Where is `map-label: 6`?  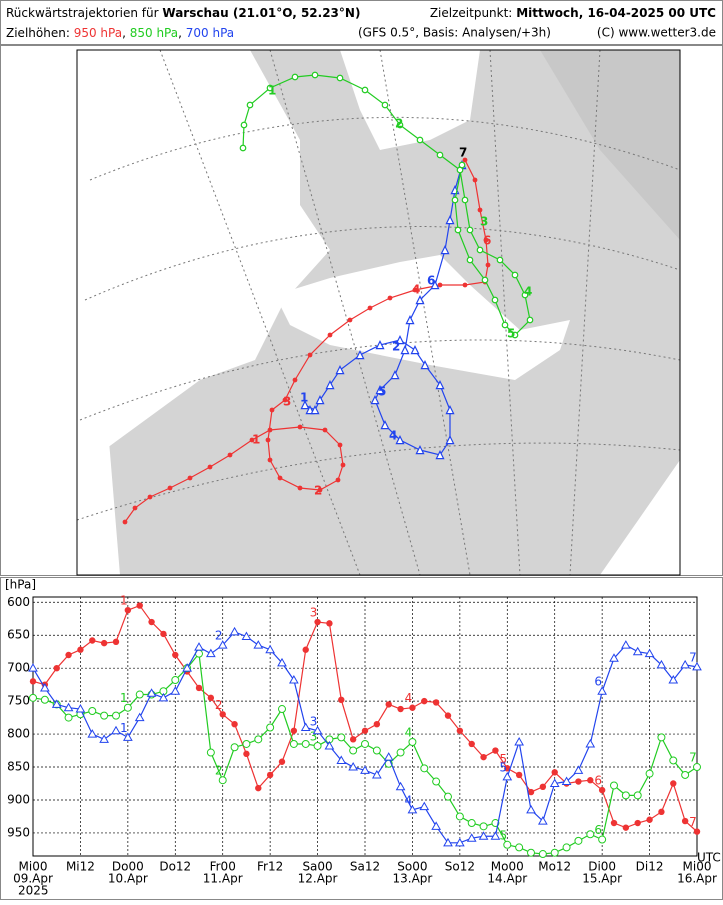
map-label: 6 is located at coordinates (431, 281).